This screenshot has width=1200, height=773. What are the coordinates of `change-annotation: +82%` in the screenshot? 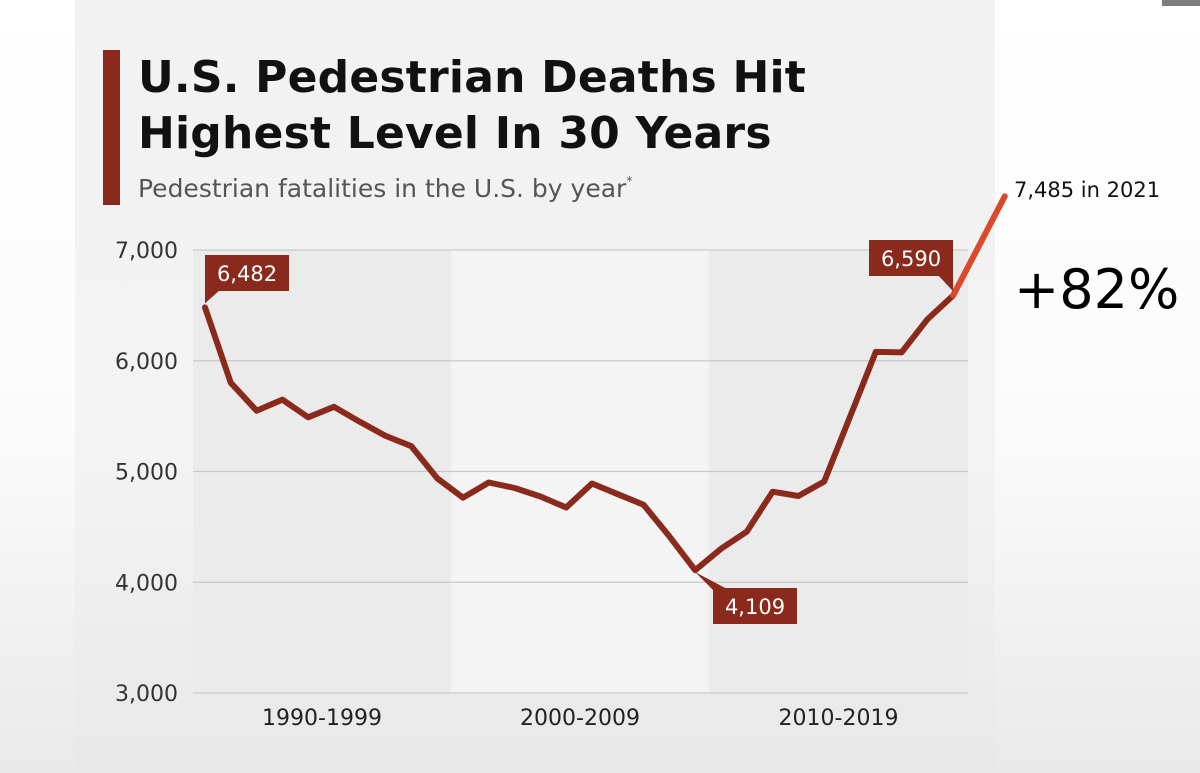 It's located at (1097, 289).